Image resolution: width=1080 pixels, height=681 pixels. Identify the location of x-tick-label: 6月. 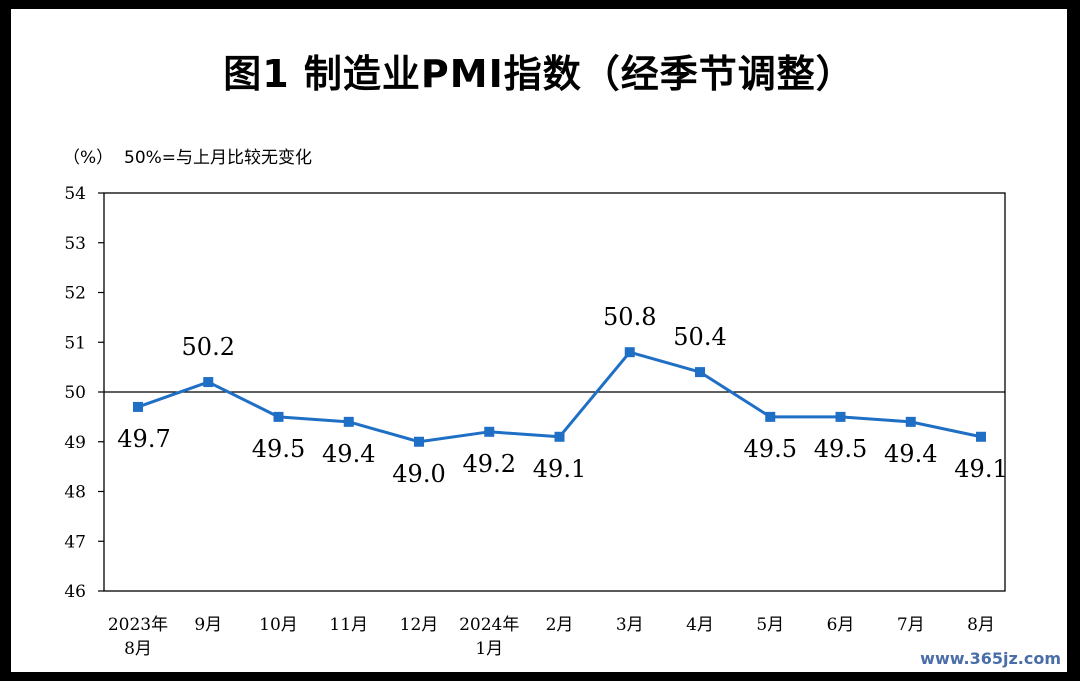
(841, 625).